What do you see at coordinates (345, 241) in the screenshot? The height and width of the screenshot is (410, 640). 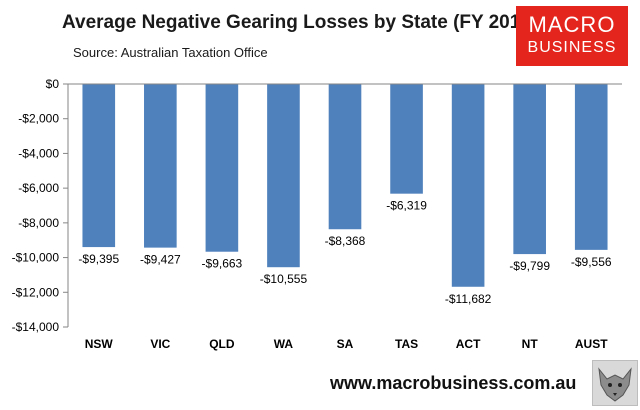 I see `data-label: -$8,368` at bounding box center [345, 241].